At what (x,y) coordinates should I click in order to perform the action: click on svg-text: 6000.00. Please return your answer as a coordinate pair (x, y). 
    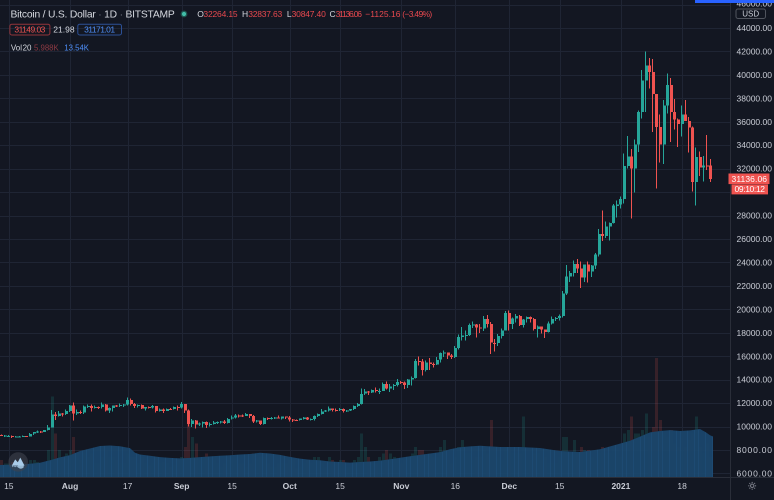
    Looking at the image, I should click on (755, 474).